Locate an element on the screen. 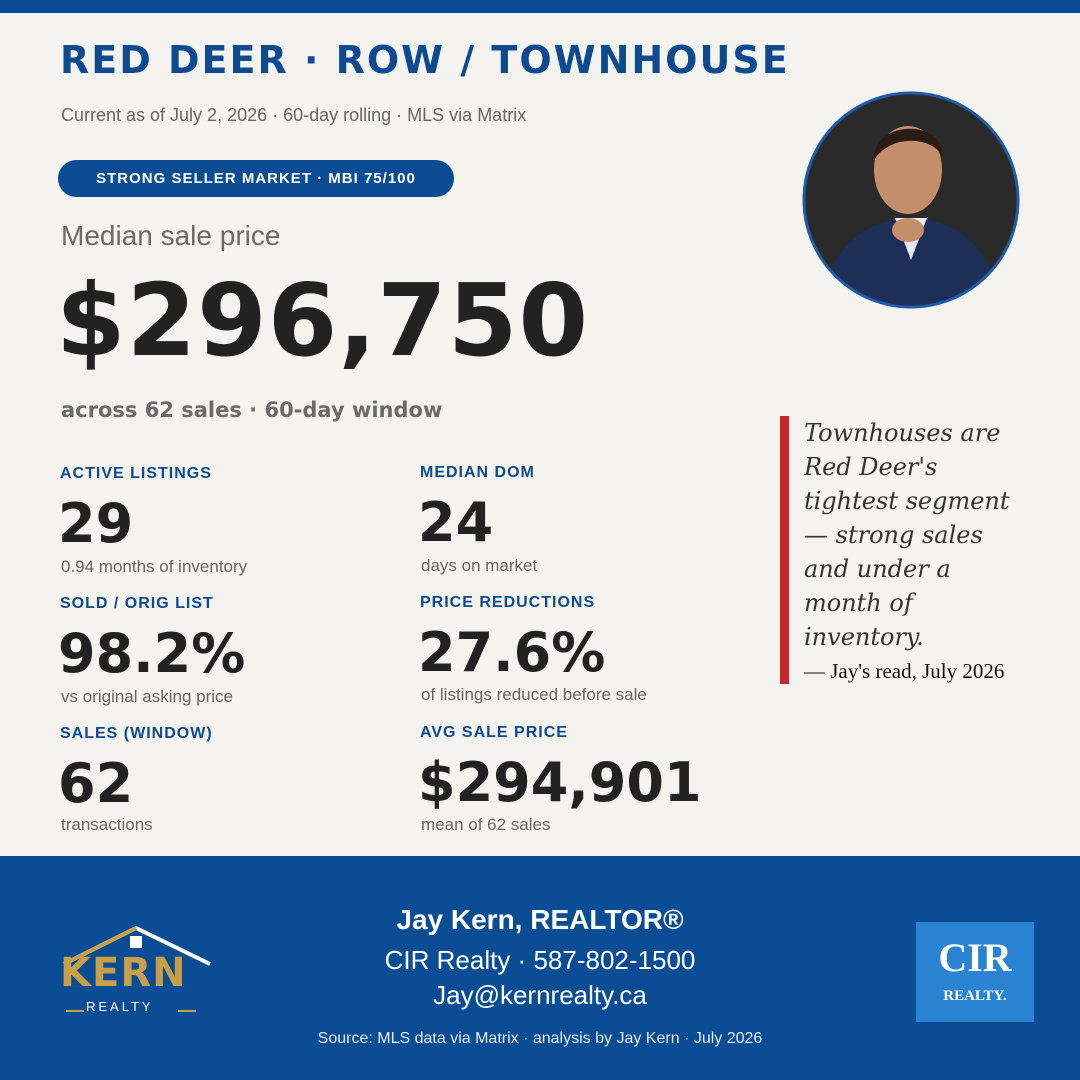  stat-value: 62 is located at coordinates (96, 783).